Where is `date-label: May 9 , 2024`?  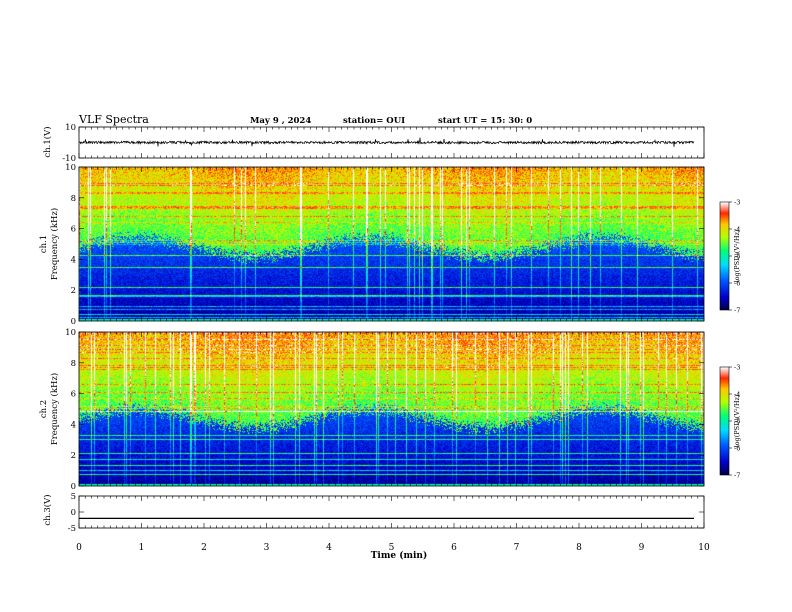 date-label: May 9 , 2024 is located at coordinates (280, 121).